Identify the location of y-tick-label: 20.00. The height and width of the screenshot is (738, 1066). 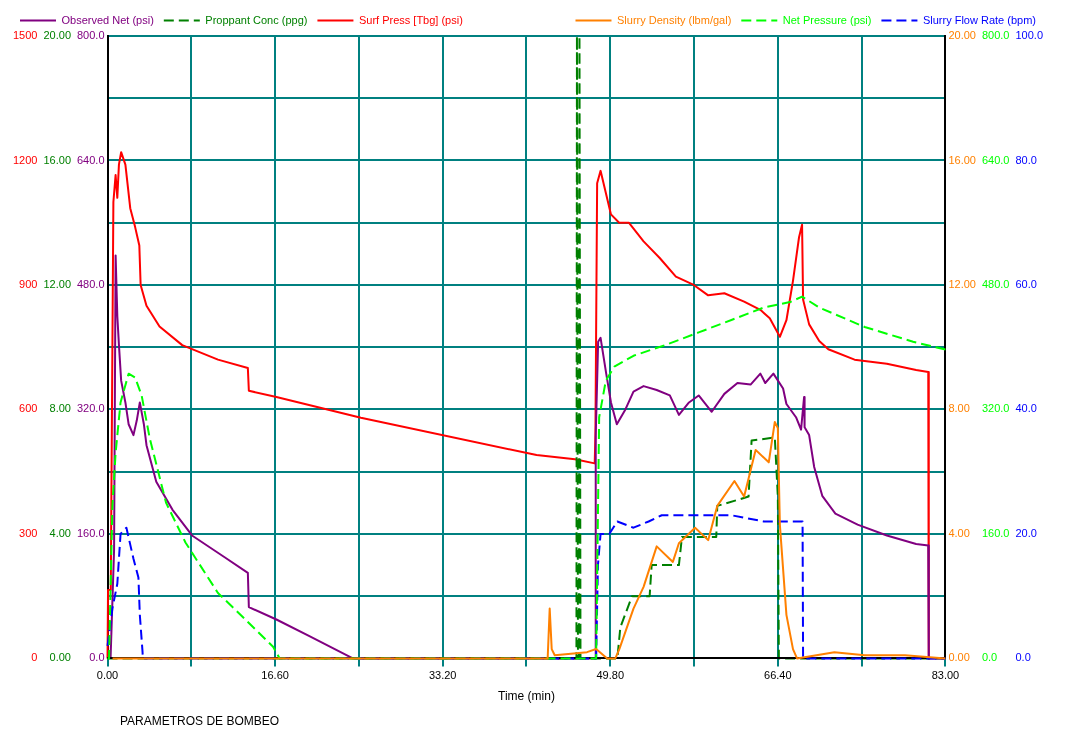
(962, 35).